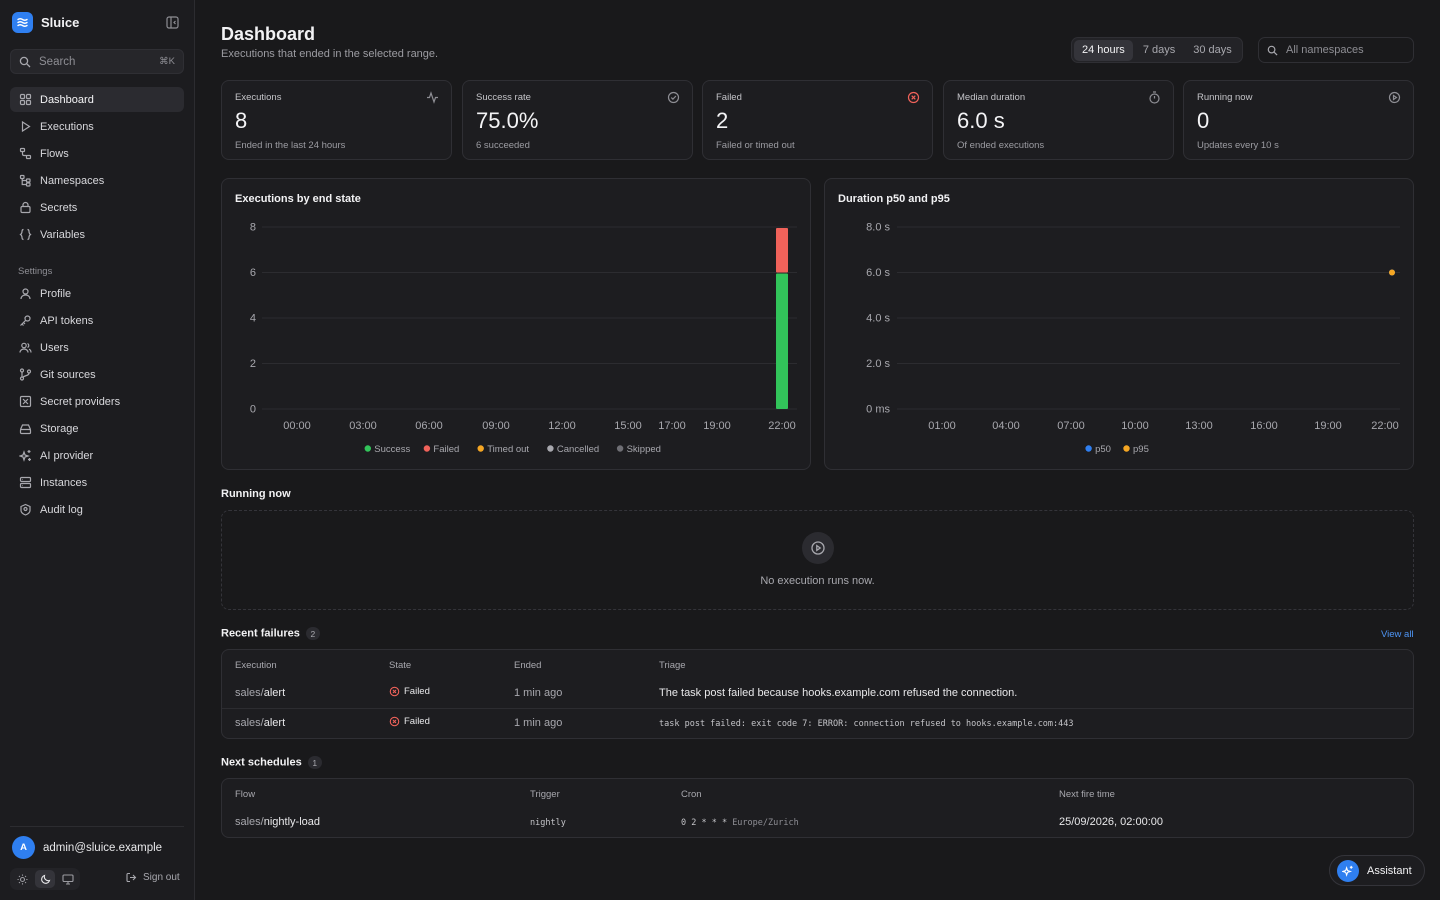 This screenshot has width=1440, height=900. Describe the element at coordinates (97, 455) in the screenshot. I see `nav-item-ai-provider: AI provider` at that location.